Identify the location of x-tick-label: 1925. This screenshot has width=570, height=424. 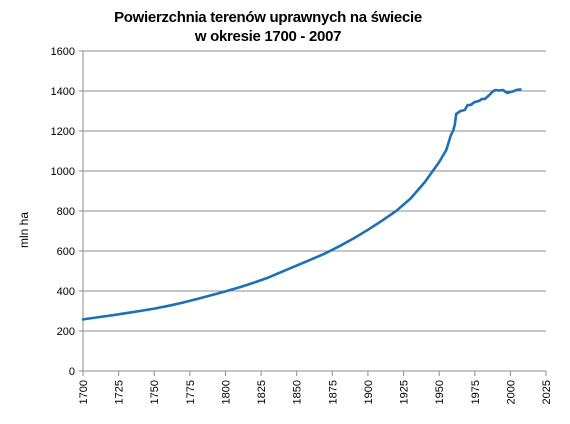
(405, 392).